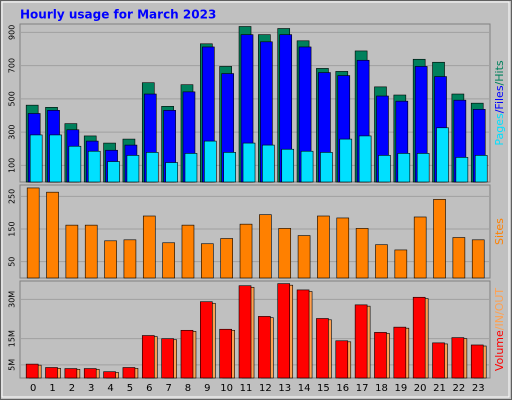 The width and height of the screenshot is (512, 400). Describe the element at coordinates (226, 388) in the screenshot. I see `x-tick-label: 10` at that location.